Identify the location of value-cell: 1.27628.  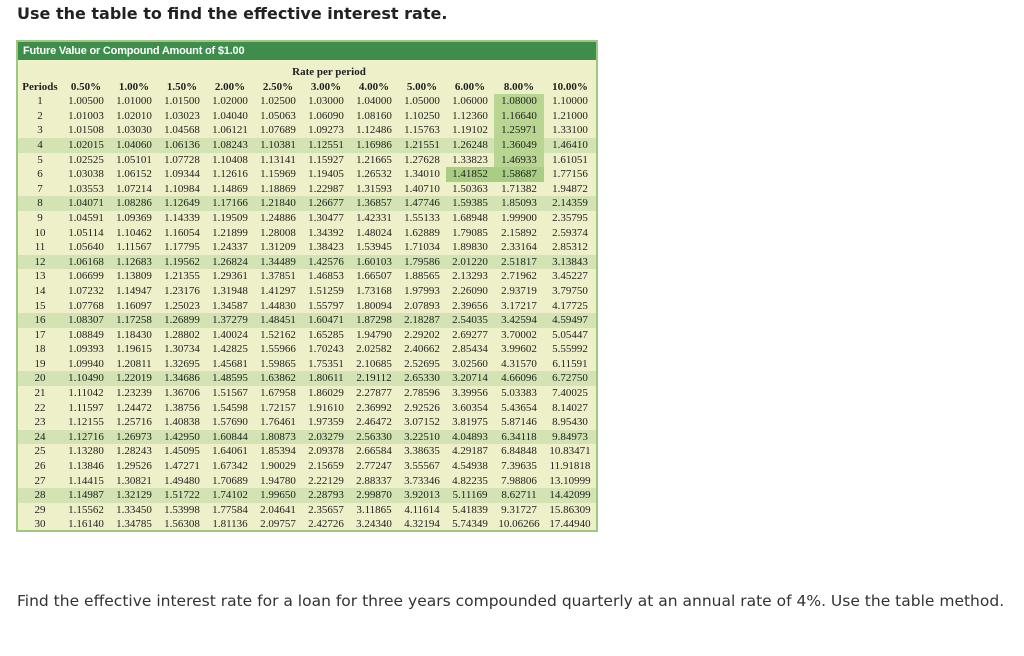
(422, 159).